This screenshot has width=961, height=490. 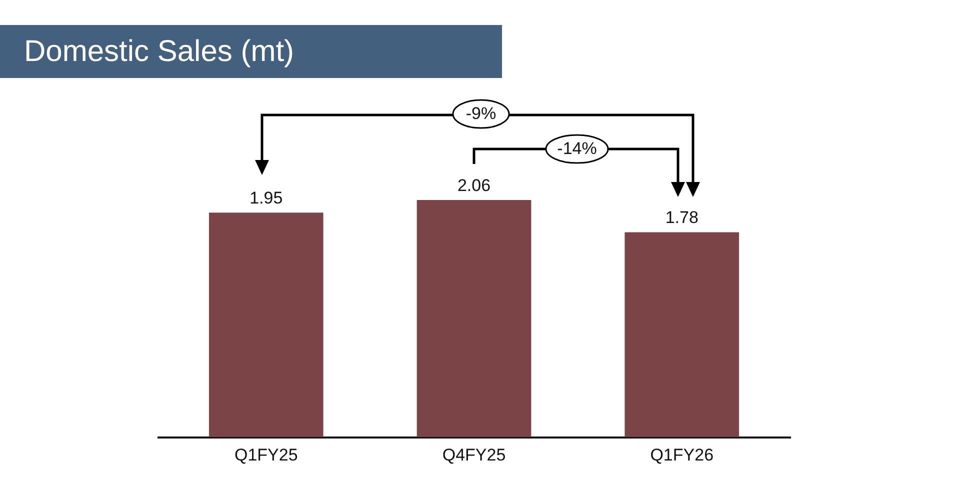 What do you see at coordinates (251, 51) in the screenshot?
I see `chart-title: Domestic Sales (mt)` at bounding box center [251, 51].